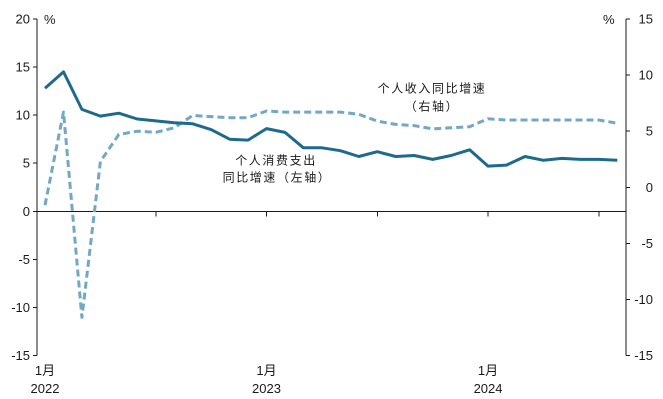 The width and height of the screenshot is (663, 399). What do you see at coordinates (647, 243) in the screenshot?
I see `right-axis-tick-label: -5` at bounding box center [647, 243].